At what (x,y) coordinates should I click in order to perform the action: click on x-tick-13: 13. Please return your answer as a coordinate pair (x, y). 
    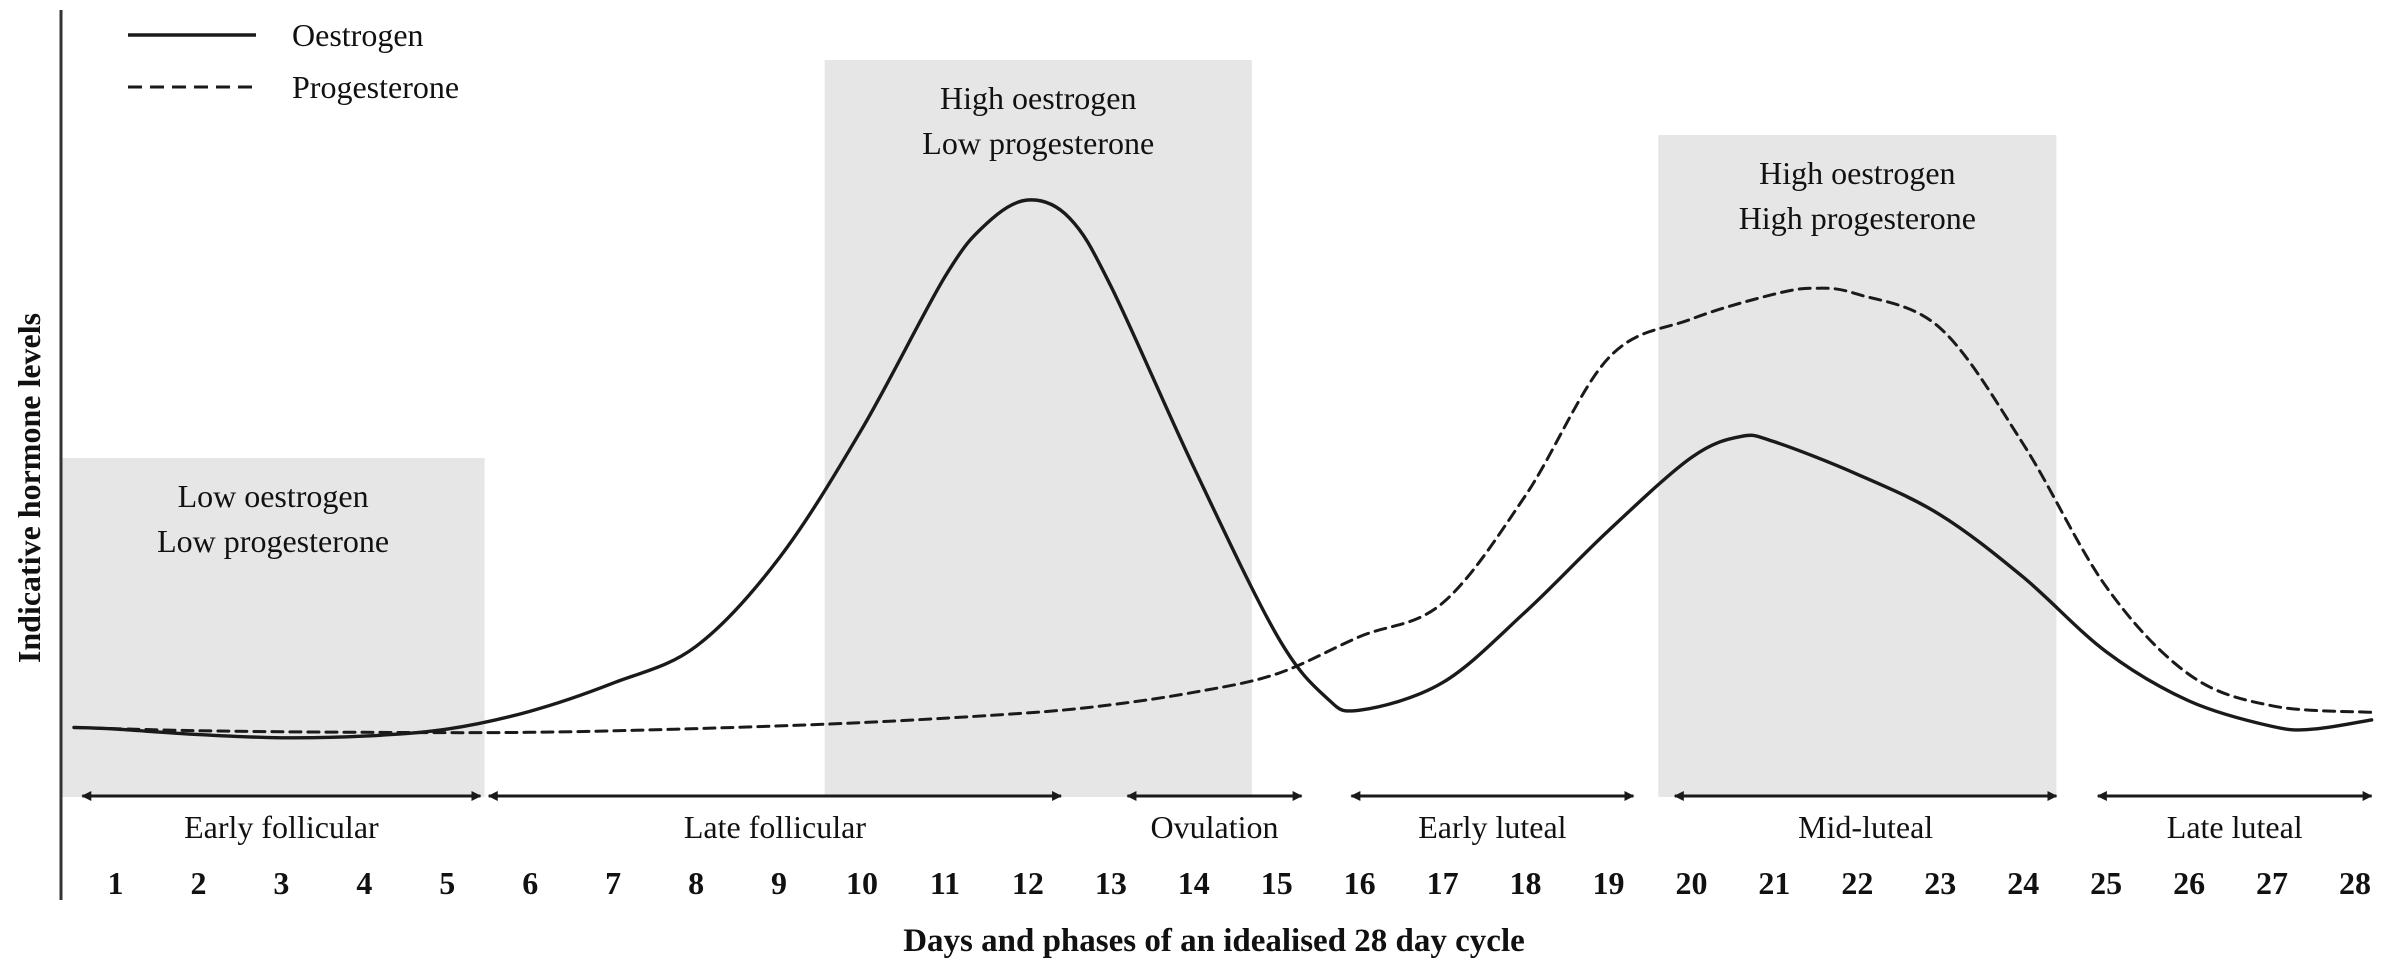
    Looking at the image, I should click on (1111, 883).